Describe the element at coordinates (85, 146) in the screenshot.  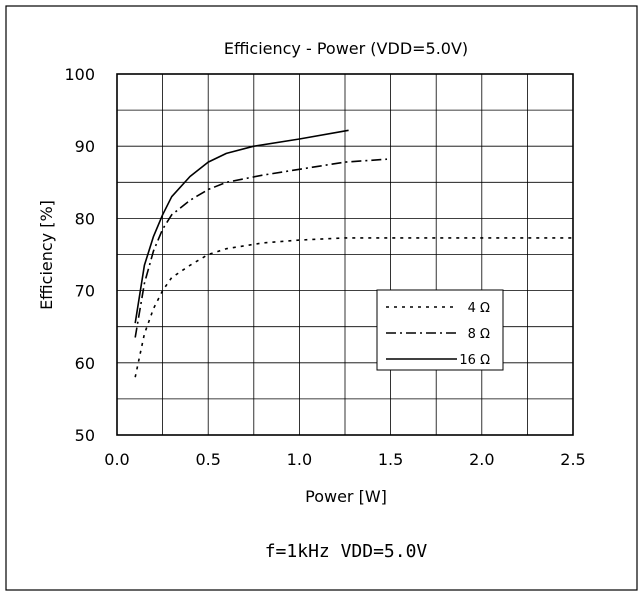
I see `y-tick-label: 90` at that location.